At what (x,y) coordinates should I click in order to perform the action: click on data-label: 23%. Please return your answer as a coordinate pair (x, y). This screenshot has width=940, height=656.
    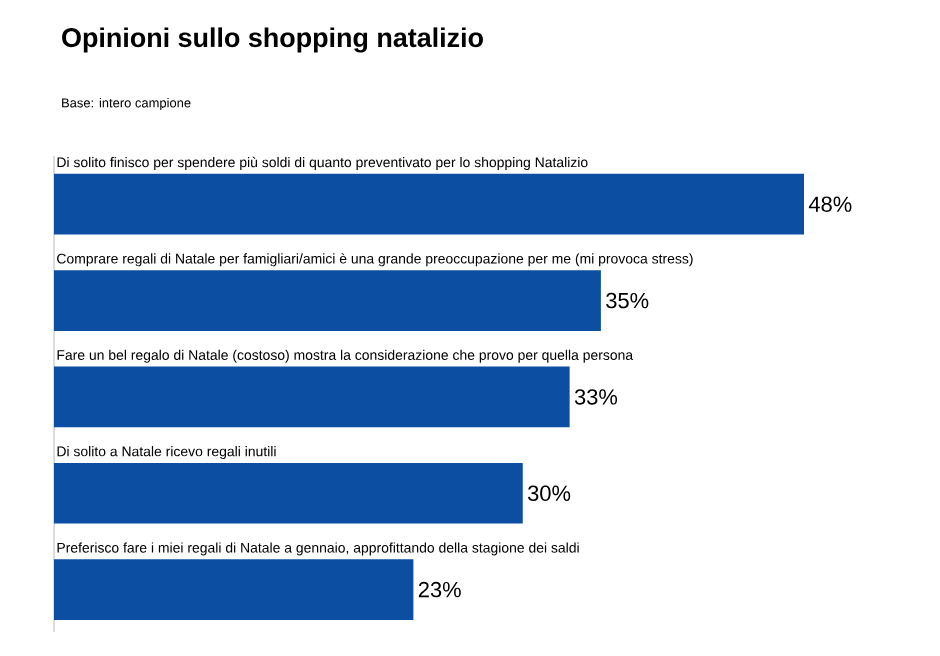
    Looking at the image, I should click on (439, 589).